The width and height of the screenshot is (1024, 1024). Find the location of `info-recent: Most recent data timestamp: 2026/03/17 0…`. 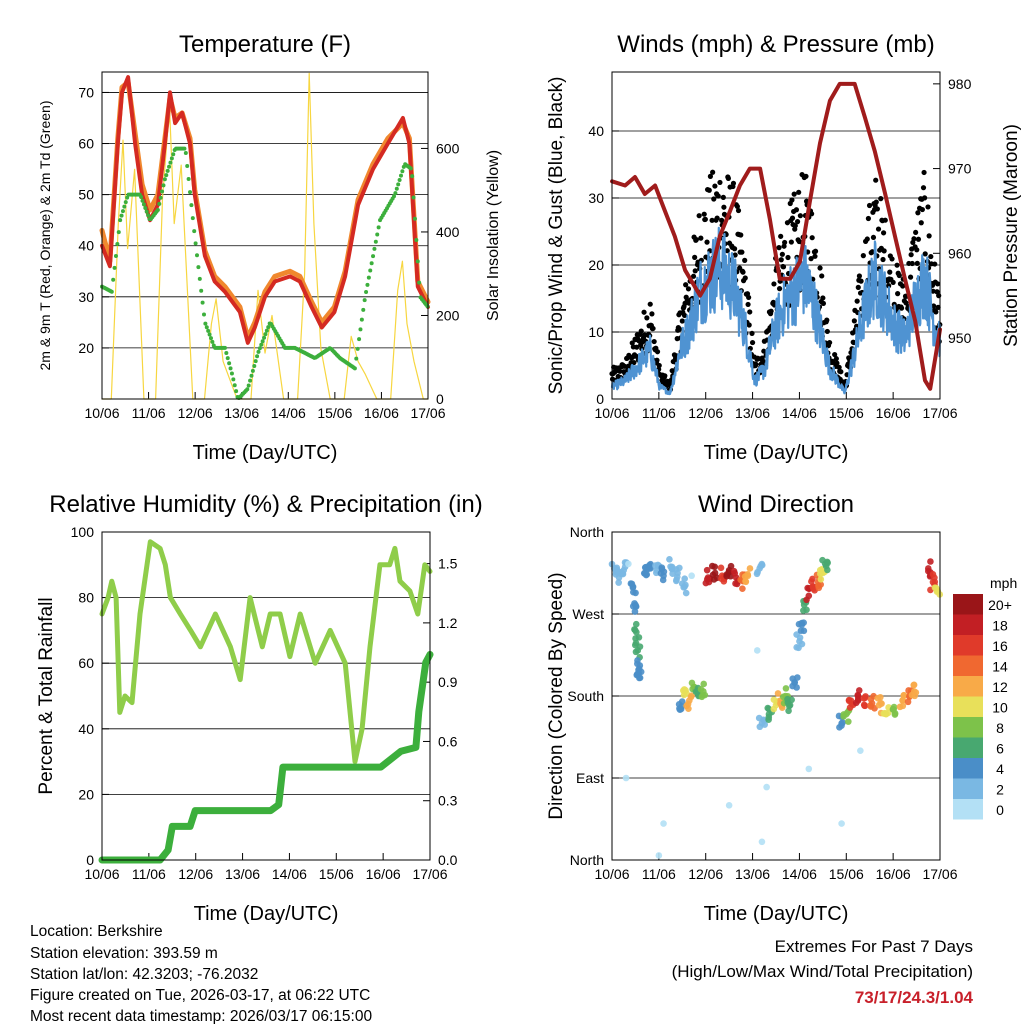

info-recent: Most recent data timestamp: 2026/03/17 0… is located at coordinates (201, 1016).